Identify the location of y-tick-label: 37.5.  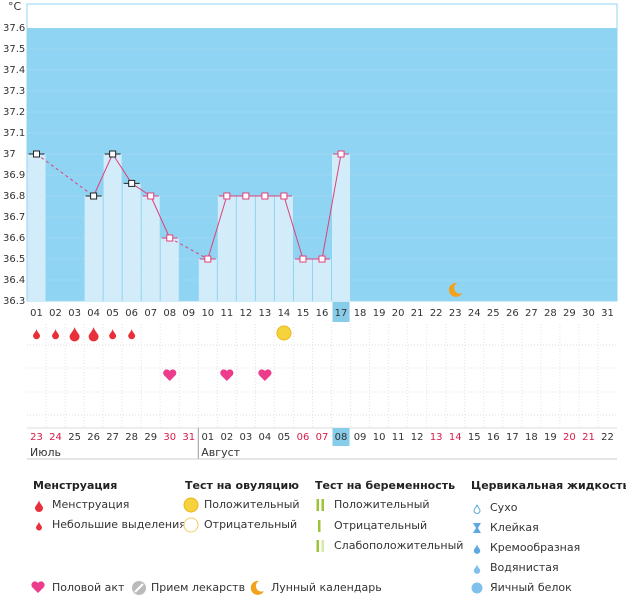
(14, 49).